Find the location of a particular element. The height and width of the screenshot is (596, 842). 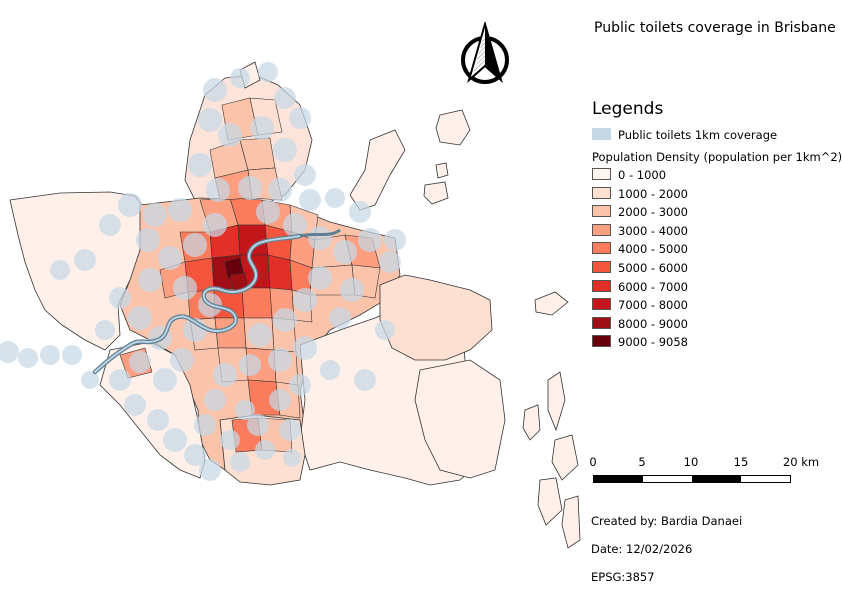

map-date: Date: 12/02/2026 is located at coordinates (642, 549).